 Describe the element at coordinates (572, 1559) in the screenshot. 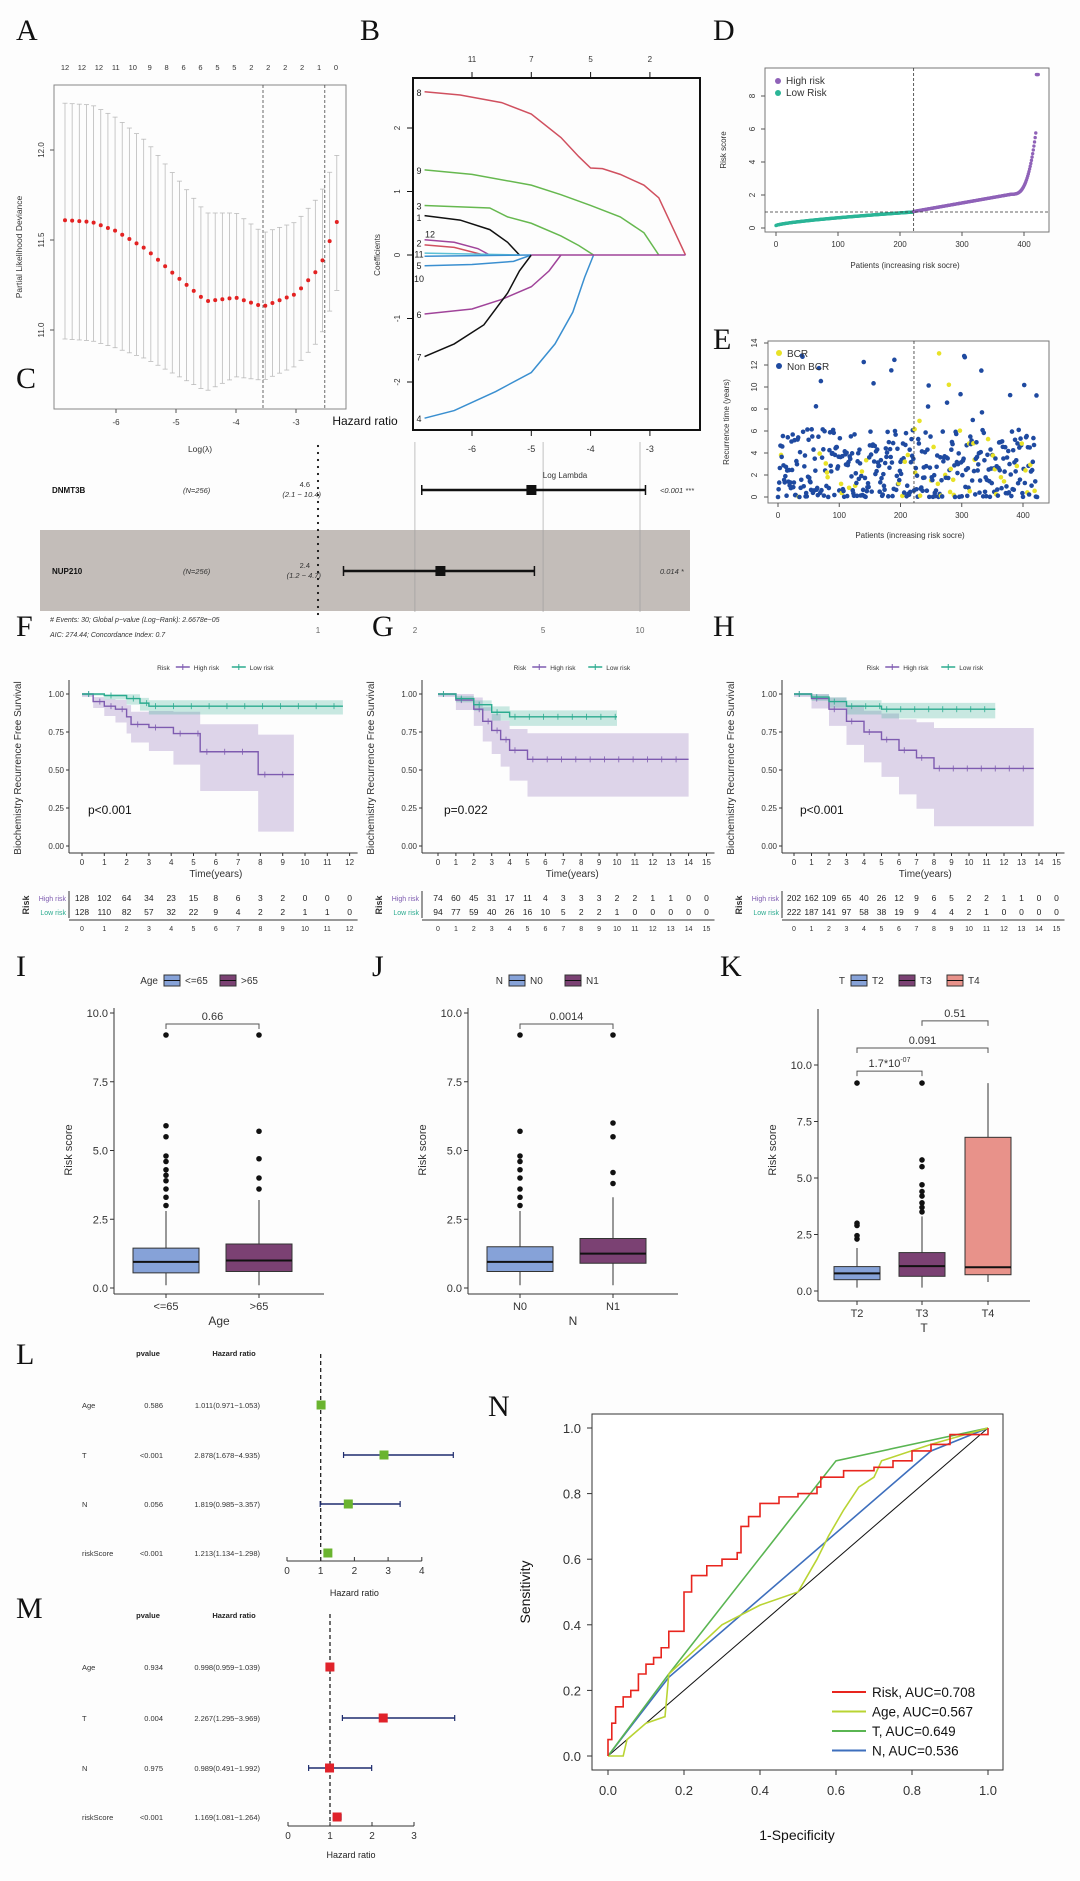

I see `y-tick-label: 0.6` at that location.